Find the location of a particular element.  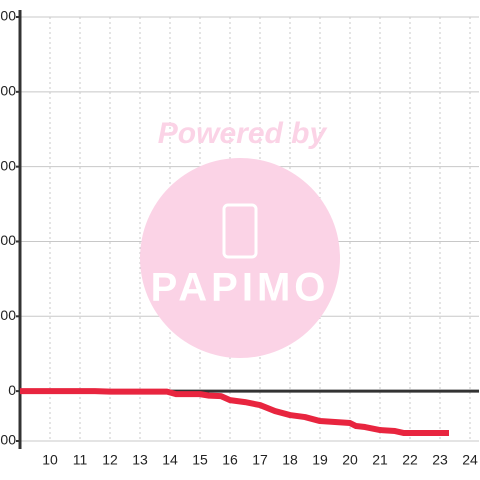

watermark-icon is located at coordinates (240, 231).